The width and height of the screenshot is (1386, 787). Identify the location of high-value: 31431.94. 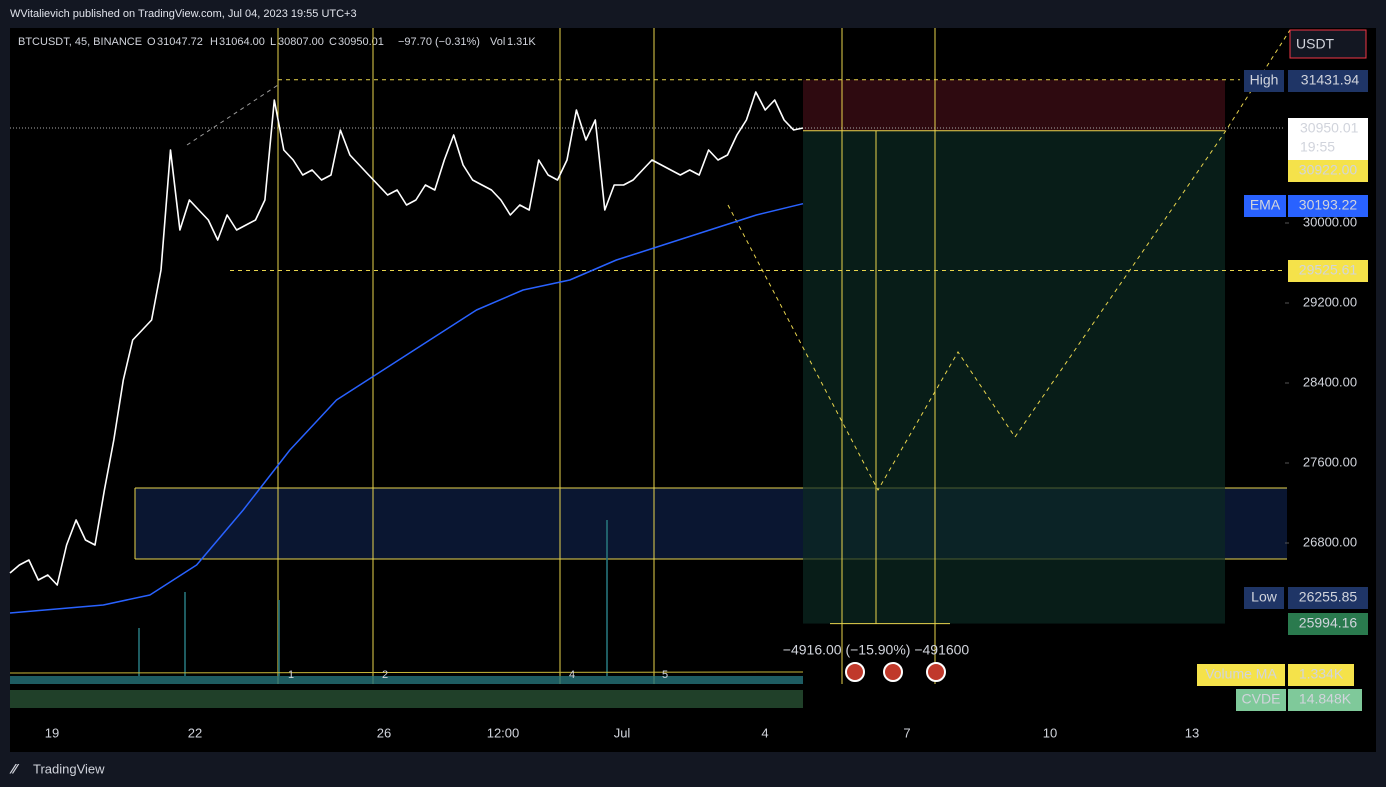
(1330, 80).